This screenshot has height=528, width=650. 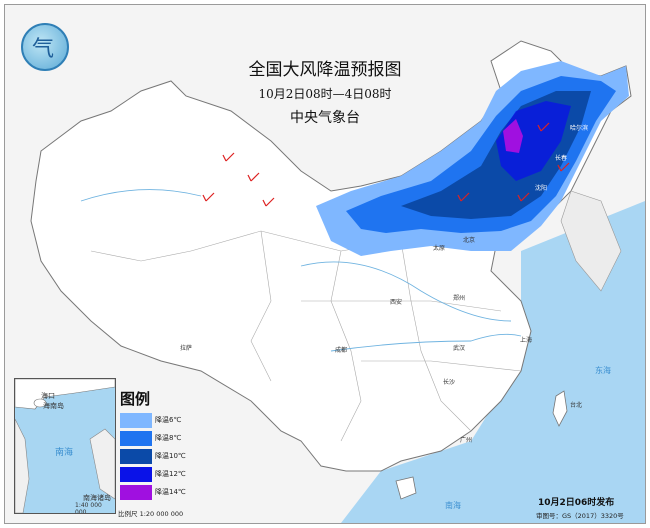 I want to click on legend-label: 降温12℃, so click(x=170, y=474).